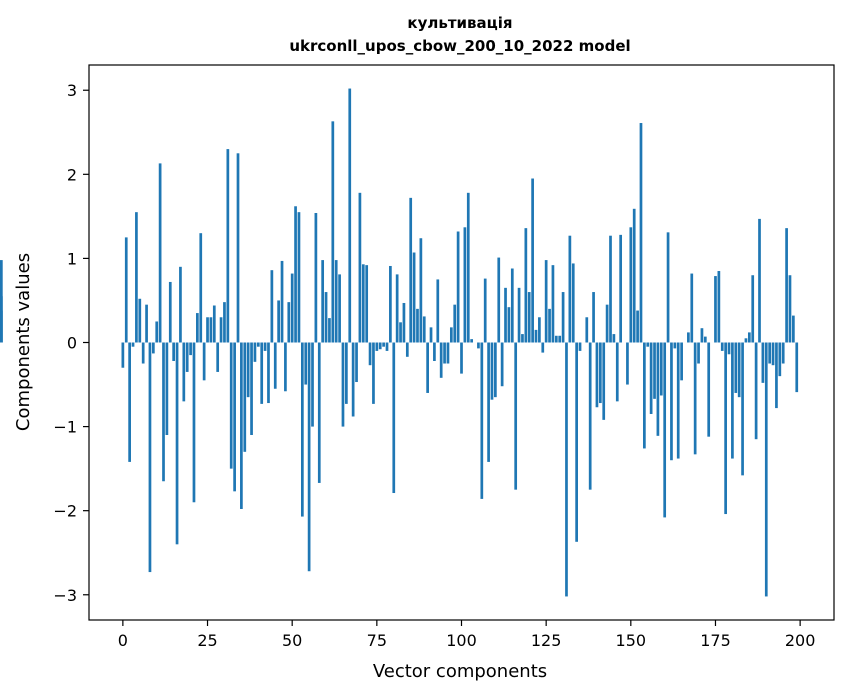 Image resolution: width=847 pixels, height=696 pixels. What do you see at coordinates (800, 640) in the screenshot?
I see `x-tick-label-200: 200` at bounding box center [800, 640].